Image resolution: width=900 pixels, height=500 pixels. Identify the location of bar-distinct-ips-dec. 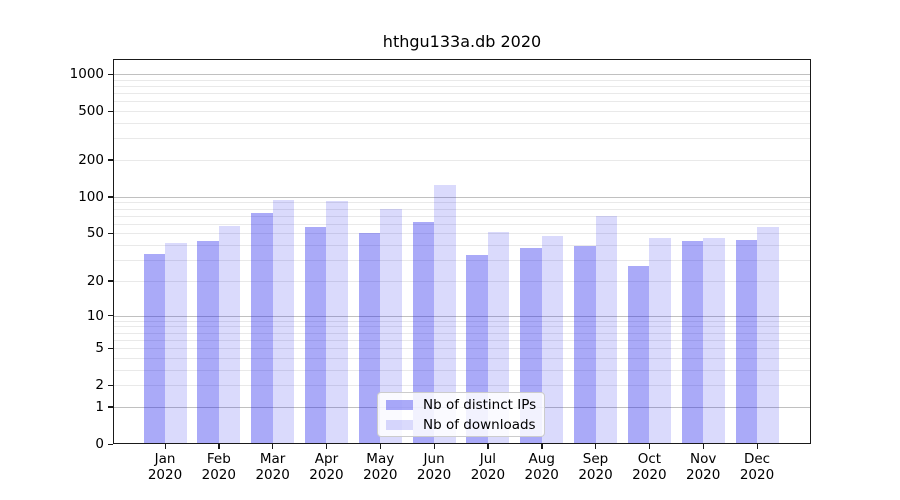
(746, 342).